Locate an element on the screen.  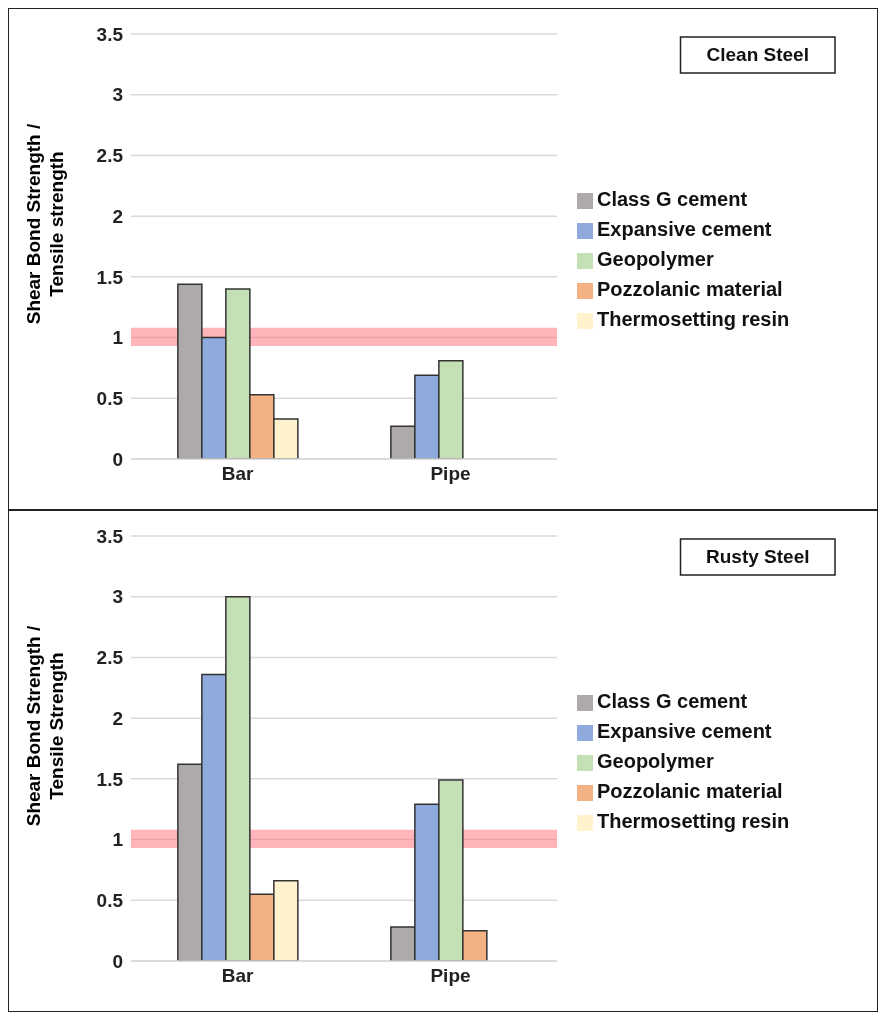
y-axis-title: Shear Bond Strength / Tensile strength is located at coordinates (45, 224).